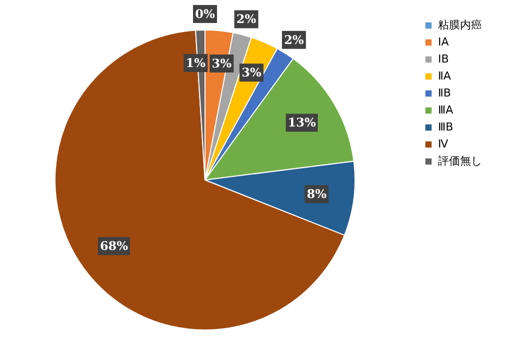 This screenshot has height=340, width=525. I want to click on legend-label: 評価無し, so click(460, 161).